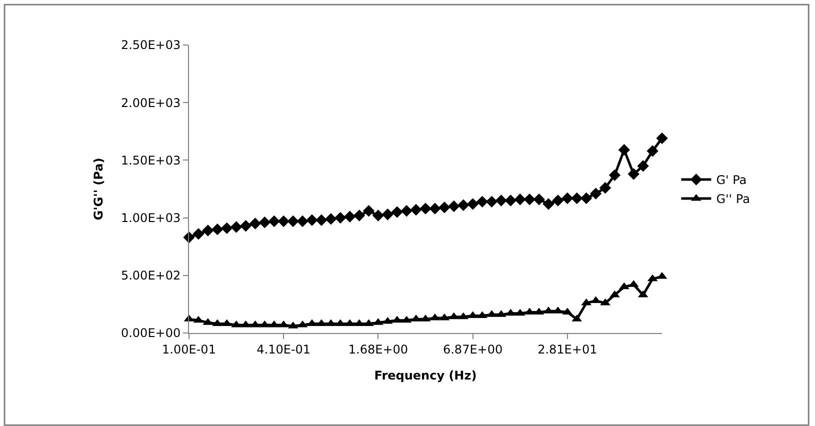  I want to click on y-tick-label: 0.00E+00, so click(150, 333).